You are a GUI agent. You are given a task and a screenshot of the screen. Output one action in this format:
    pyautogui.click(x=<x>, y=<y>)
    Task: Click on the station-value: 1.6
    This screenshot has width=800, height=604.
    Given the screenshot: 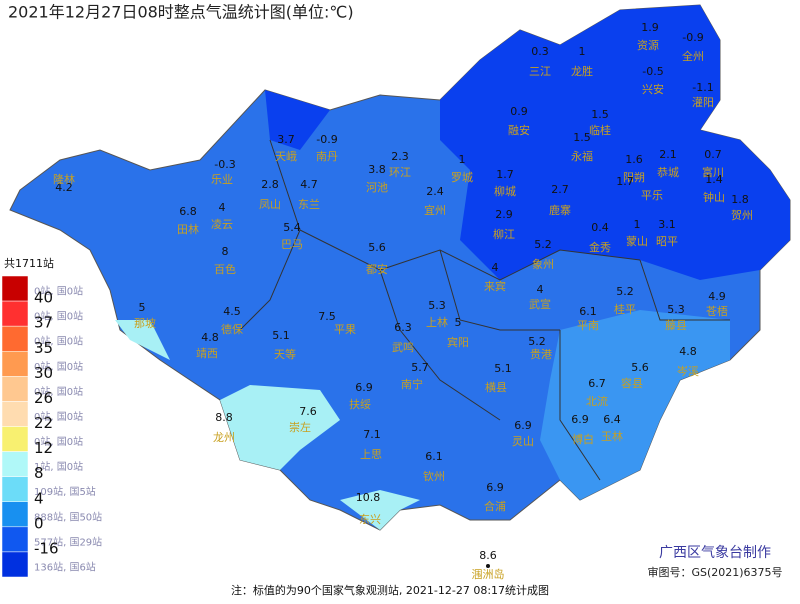 What is the action you would take?
    pyautogui.click(x=634, y=159)
    